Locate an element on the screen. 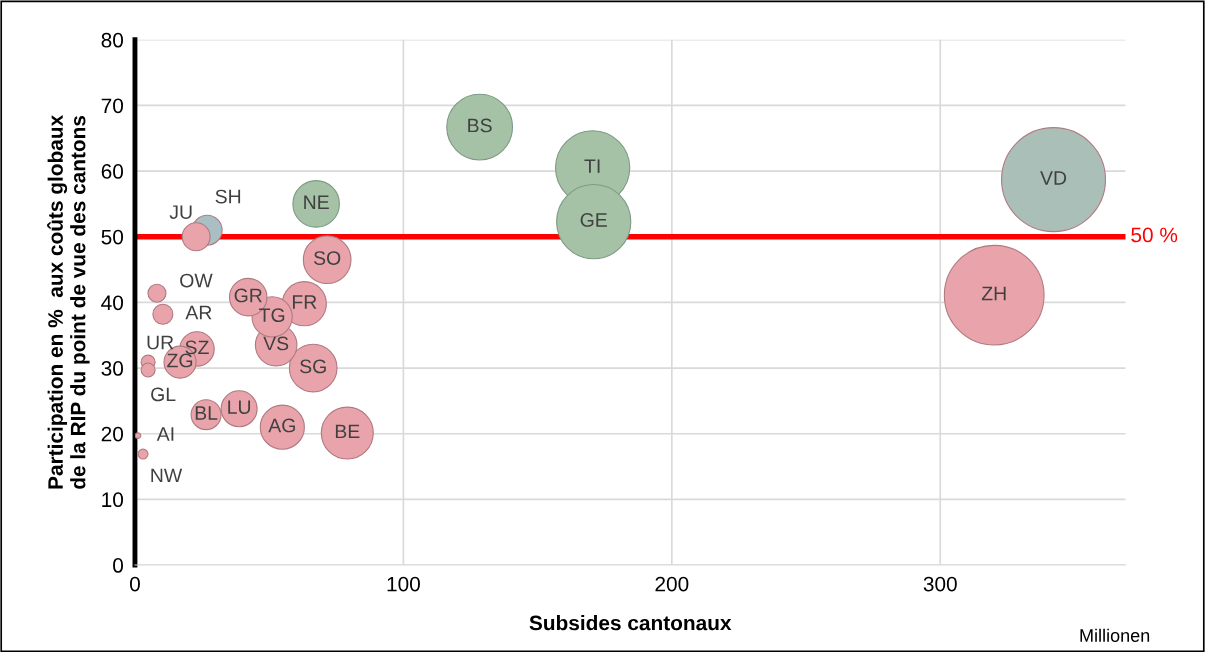  y-tick-label: 20 is located at coordinates (112, 434).